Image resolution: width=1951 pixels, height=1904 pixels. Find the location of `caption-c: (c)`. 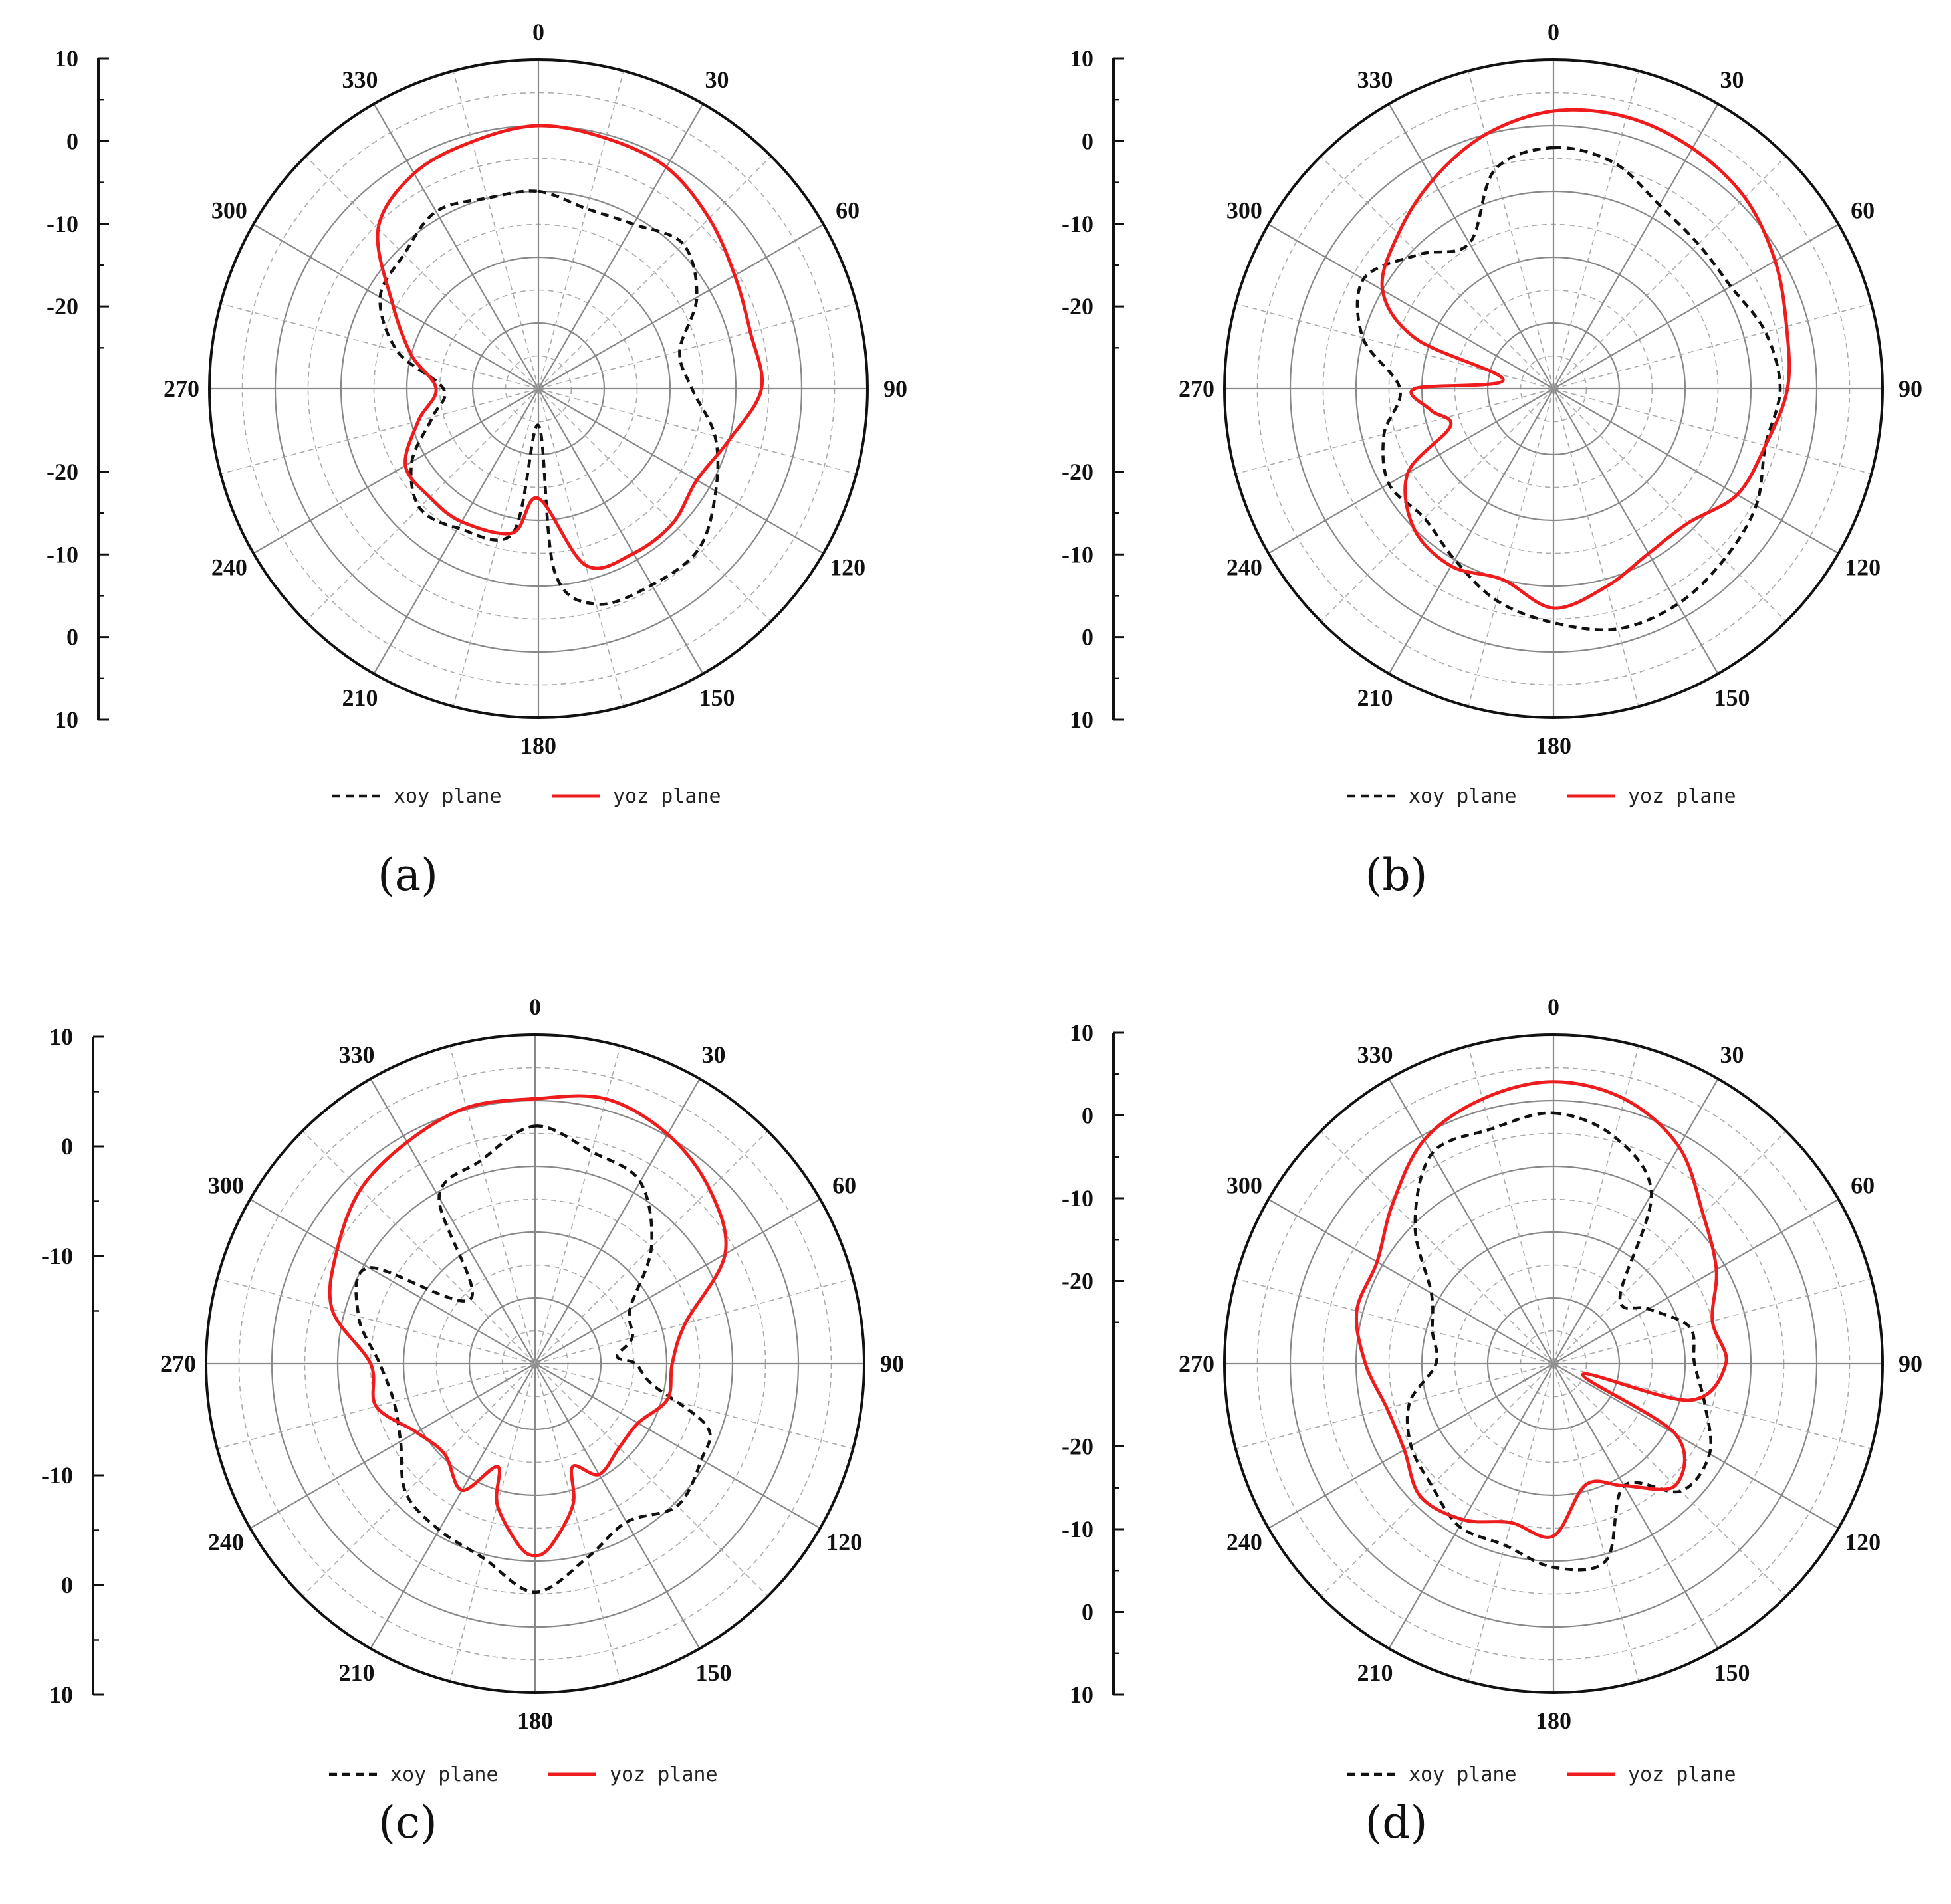

caption-c: (c) is located at coordinates (407, 1823).